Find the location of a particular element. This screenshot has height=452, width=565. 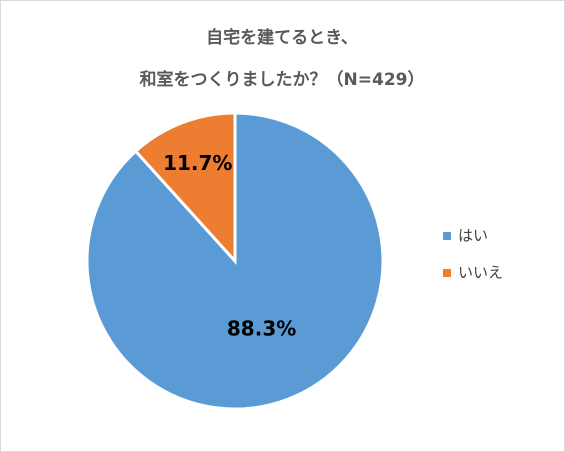

legend-label: はい is located at coordinates (473, 236).